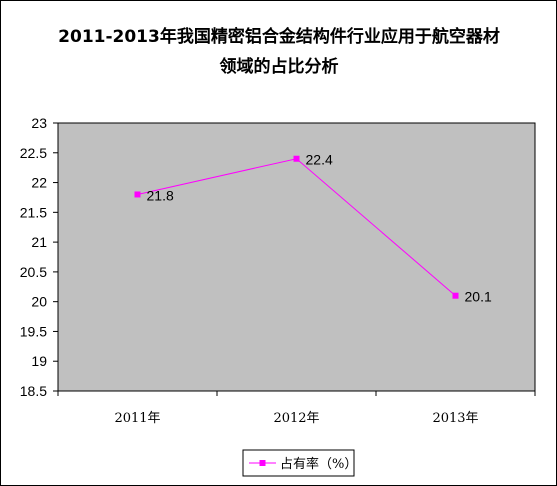  I want to click on y-tick-label: 19, so click(39, 361).